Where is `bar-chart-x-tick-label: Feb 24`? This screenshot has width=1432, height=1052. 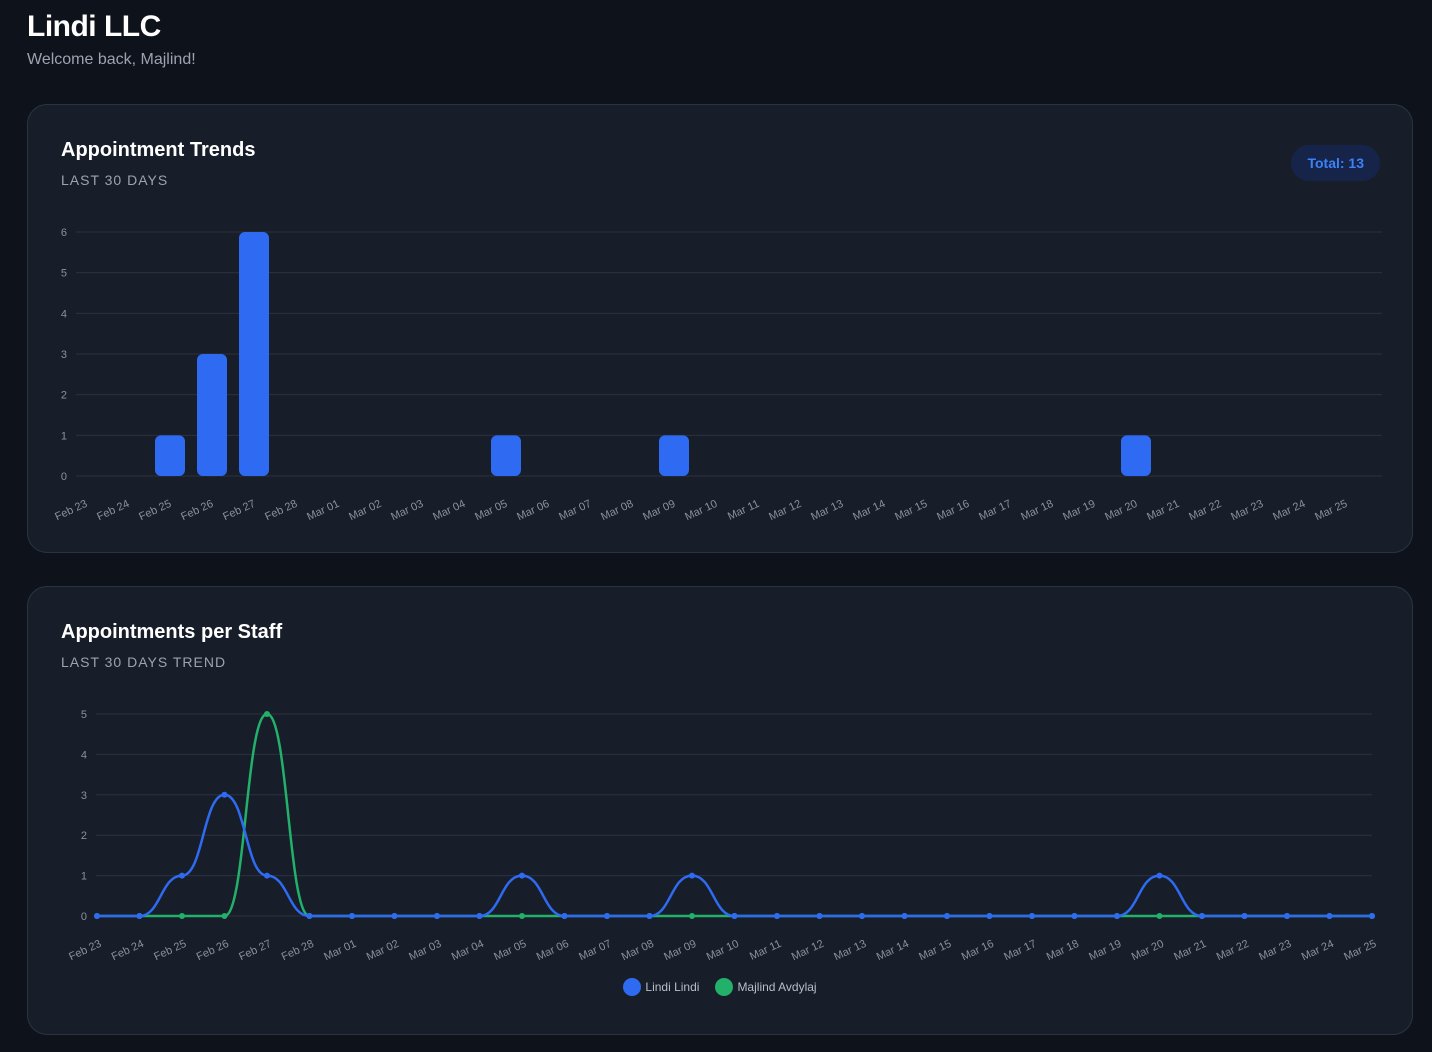
bar-chart-x-tick-label: Feb 24 is located at coordinates (113, 510).